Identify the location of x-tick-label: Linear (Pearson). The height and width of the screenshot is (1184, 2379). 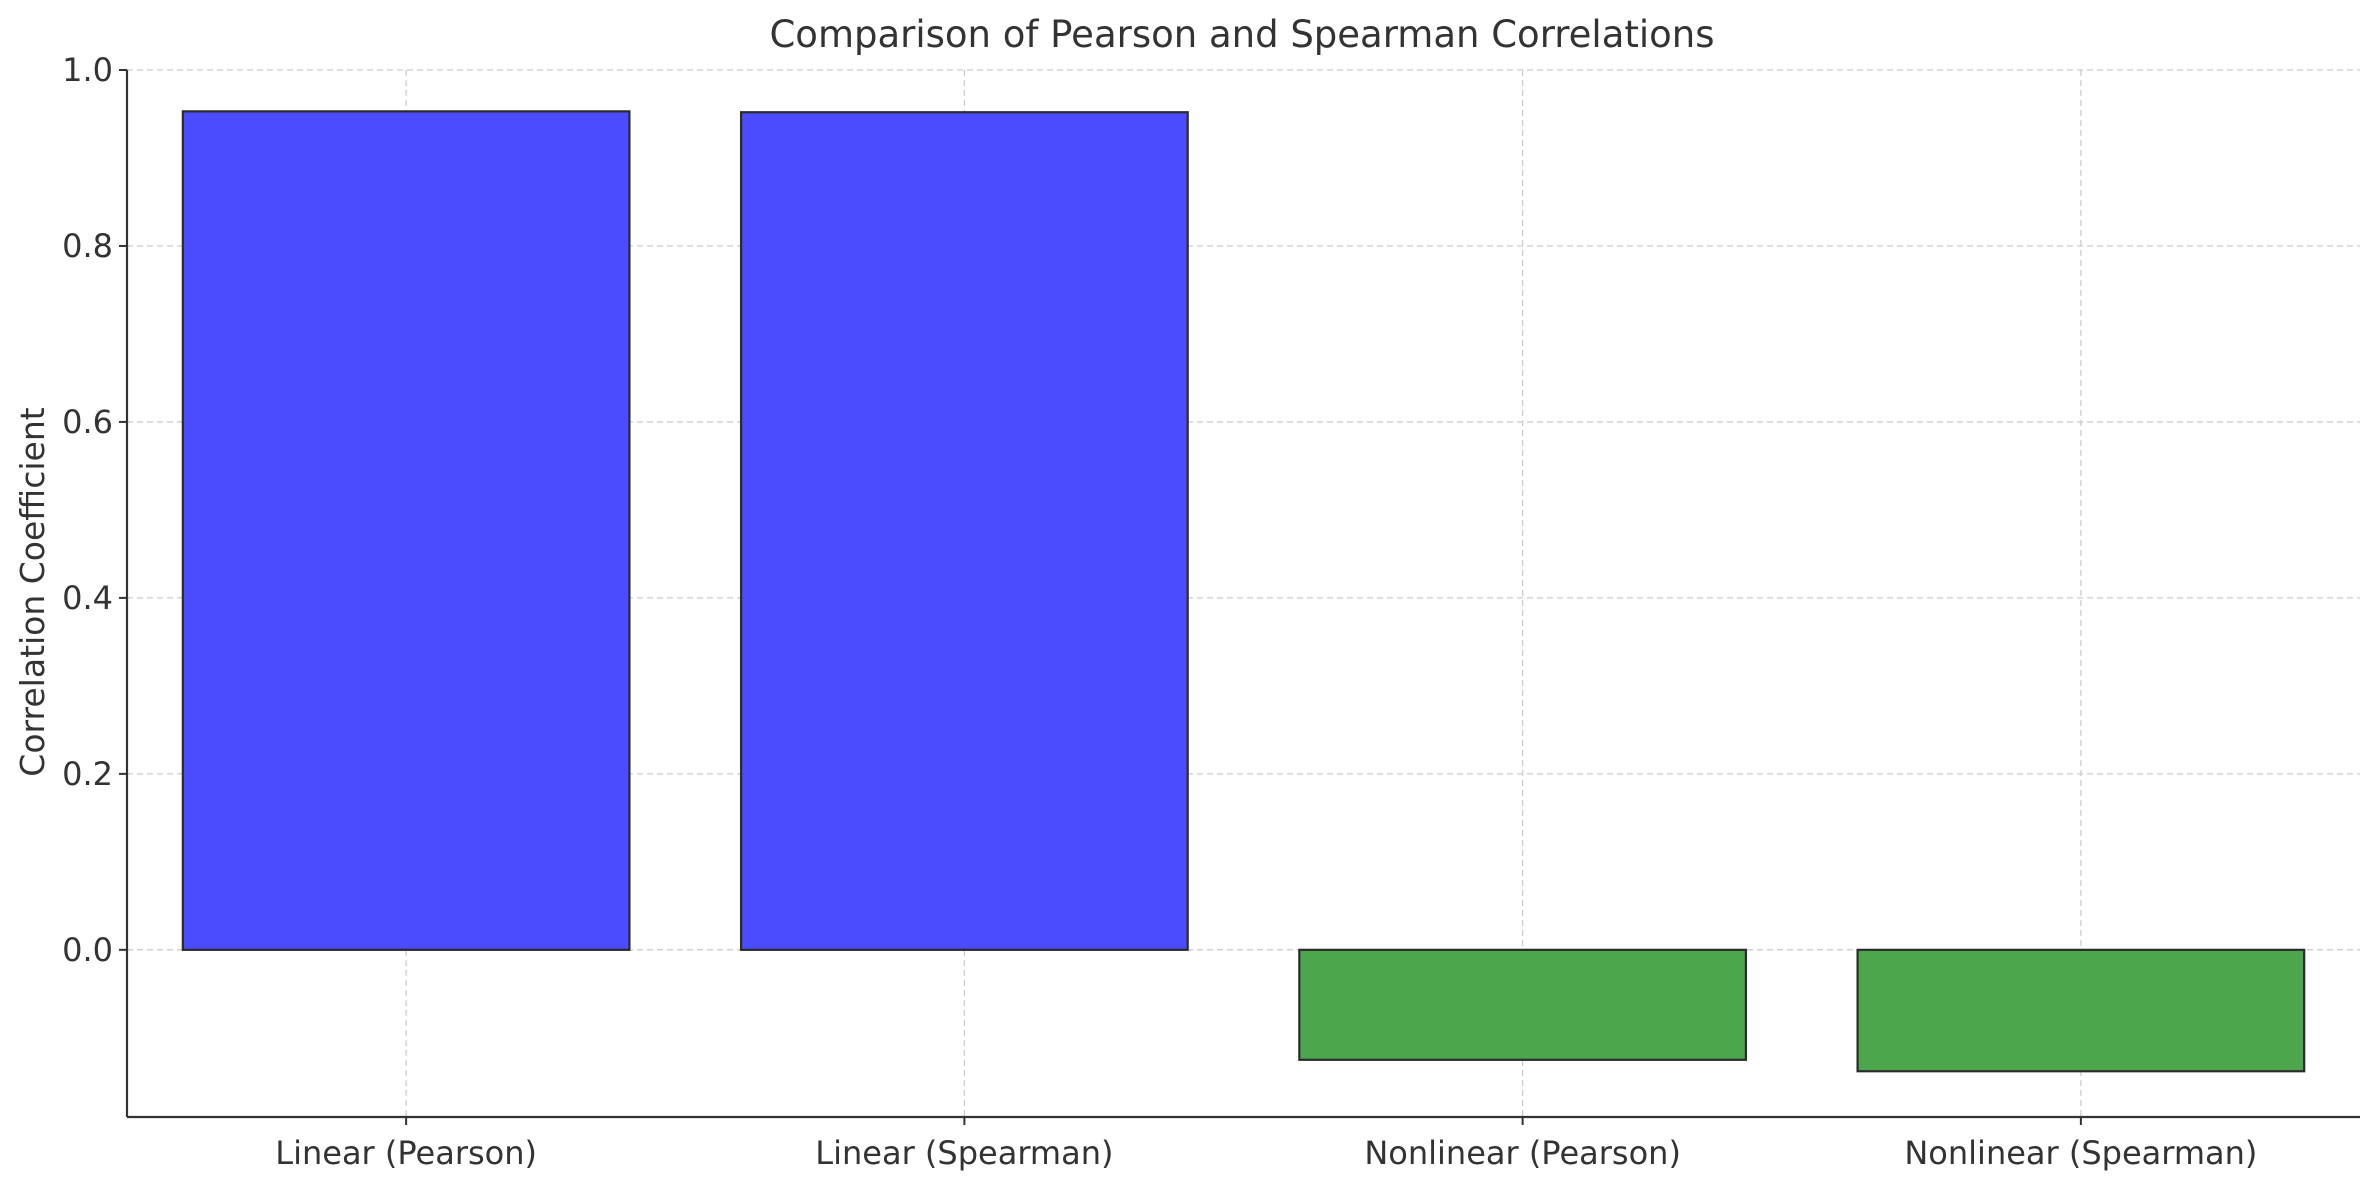
(406, 1153).